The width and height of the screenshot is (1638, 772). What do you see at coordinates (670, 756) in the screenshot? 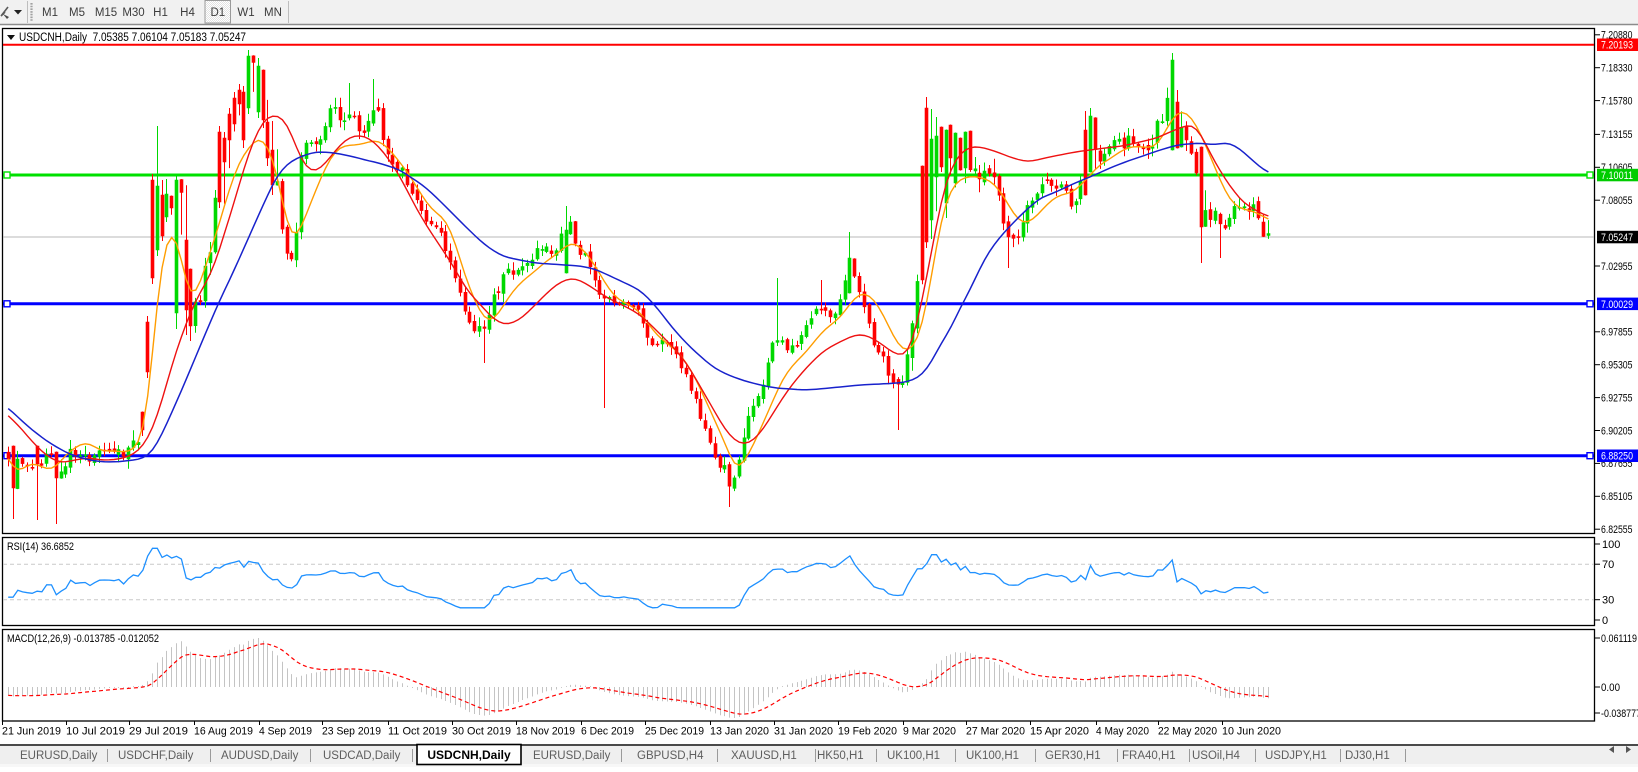
I see `svg-text: GBPUSD,H4` at bounding box center [670, 756].